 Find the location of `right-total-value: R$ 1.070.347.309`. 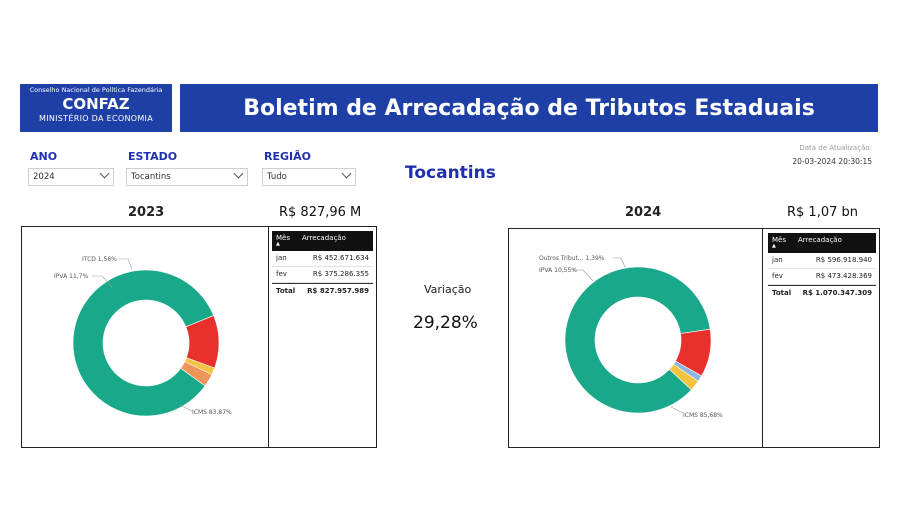

right-total-value: R$ 1.070.347.309 is located at coordinates (837, 293).